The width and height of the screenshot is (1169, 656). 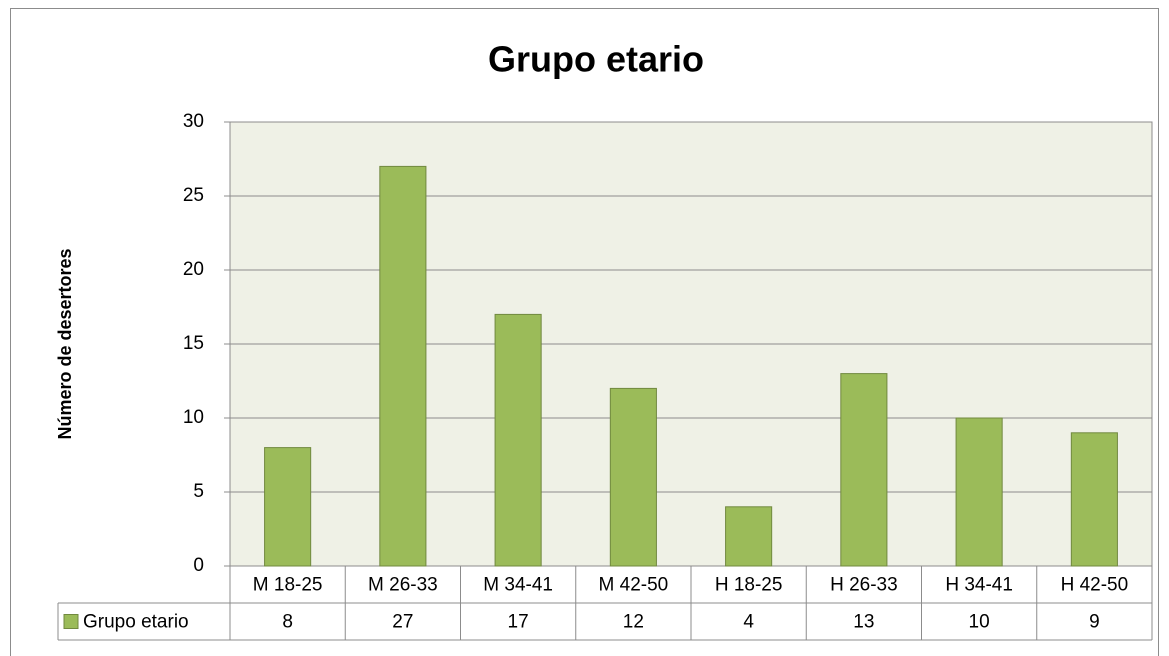 What do you see at coordinates (193, 269) in the screenshot?
I see `y-tick-label: 20` at bounding box center [193, 269].